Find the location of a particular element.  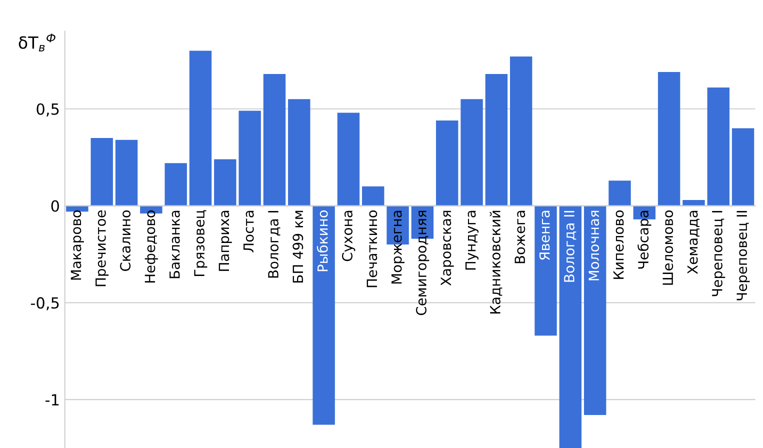

x-tick-label: Макарово is located at coordinates (77, 245).